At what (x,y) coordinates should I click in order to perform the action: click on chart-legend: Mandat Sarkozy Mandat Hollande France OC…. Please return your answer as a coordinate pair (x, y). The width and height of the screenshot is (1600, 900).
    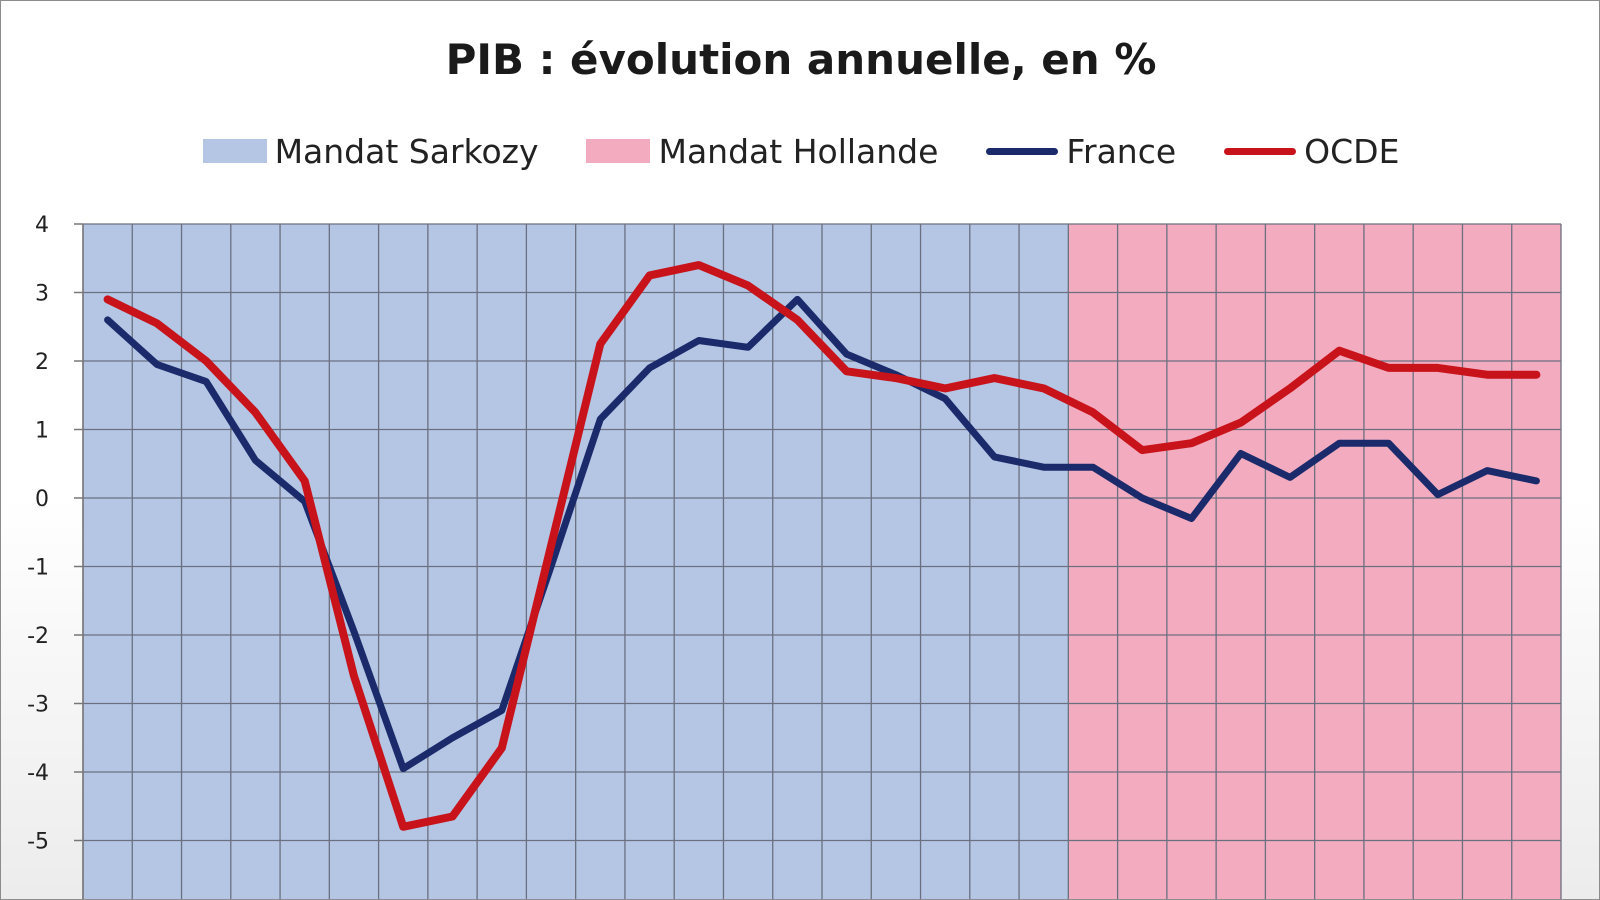
    Looking at the image, I should click on (800, 151).